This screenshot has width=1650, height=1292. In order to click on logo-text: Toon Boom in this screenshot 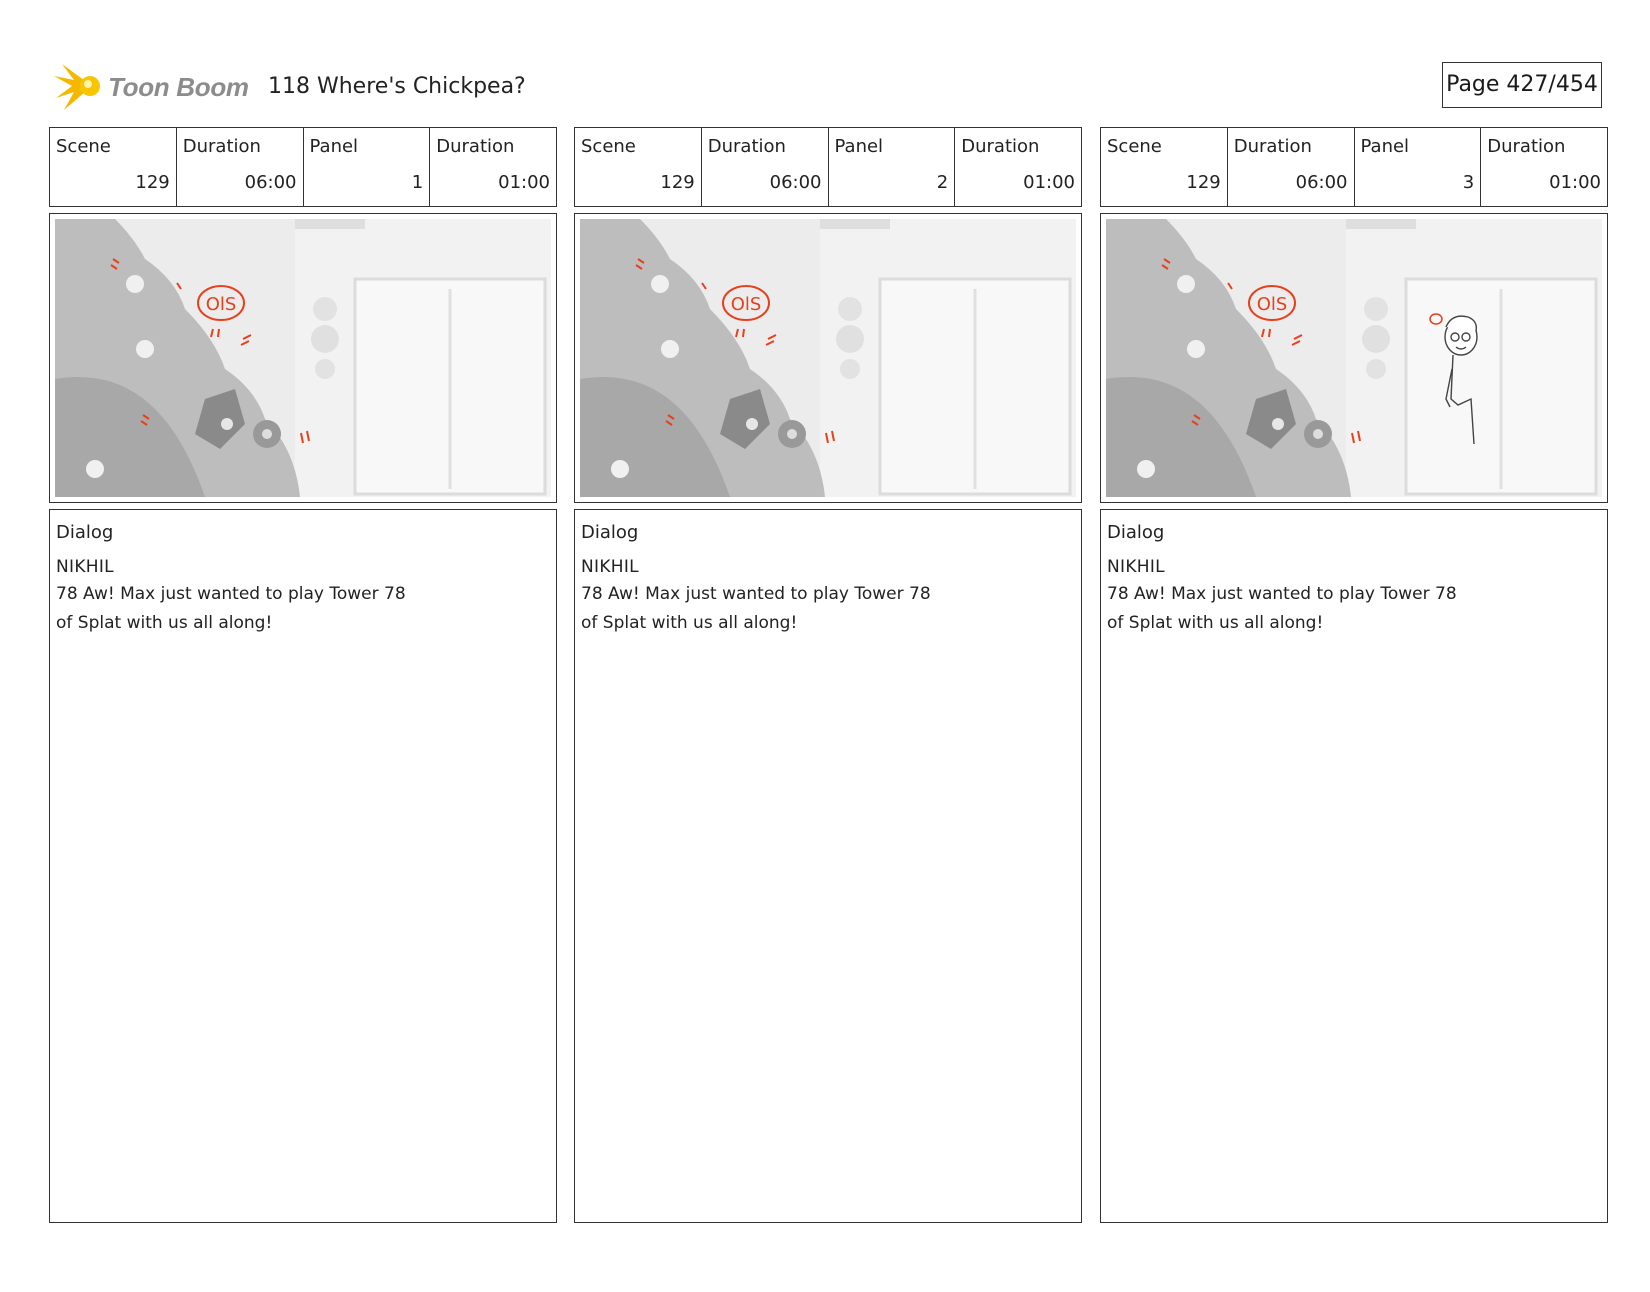, I will do `click(178, 87)`.